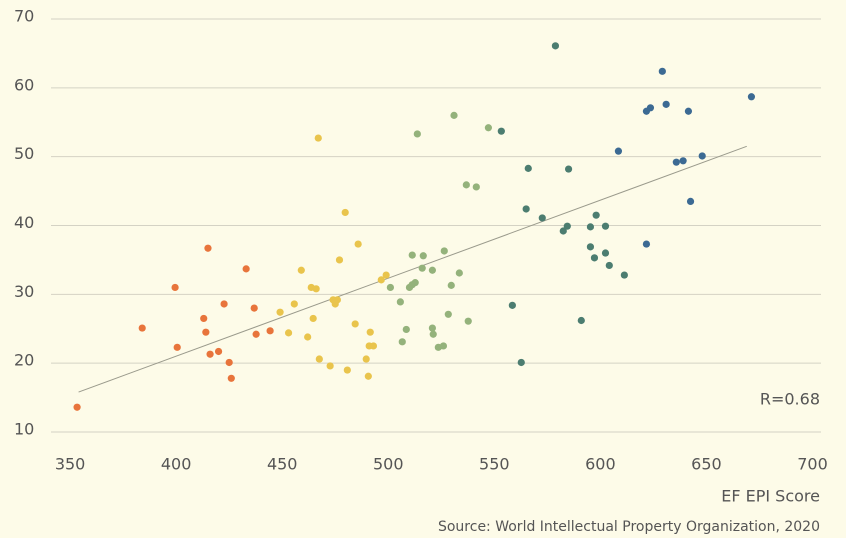 This screenshot has height=538, width=846. What do you see at coordinates (282, 464) in the screenshot?
I see `x-tick-label: 450` at bounding box center [282, 464].